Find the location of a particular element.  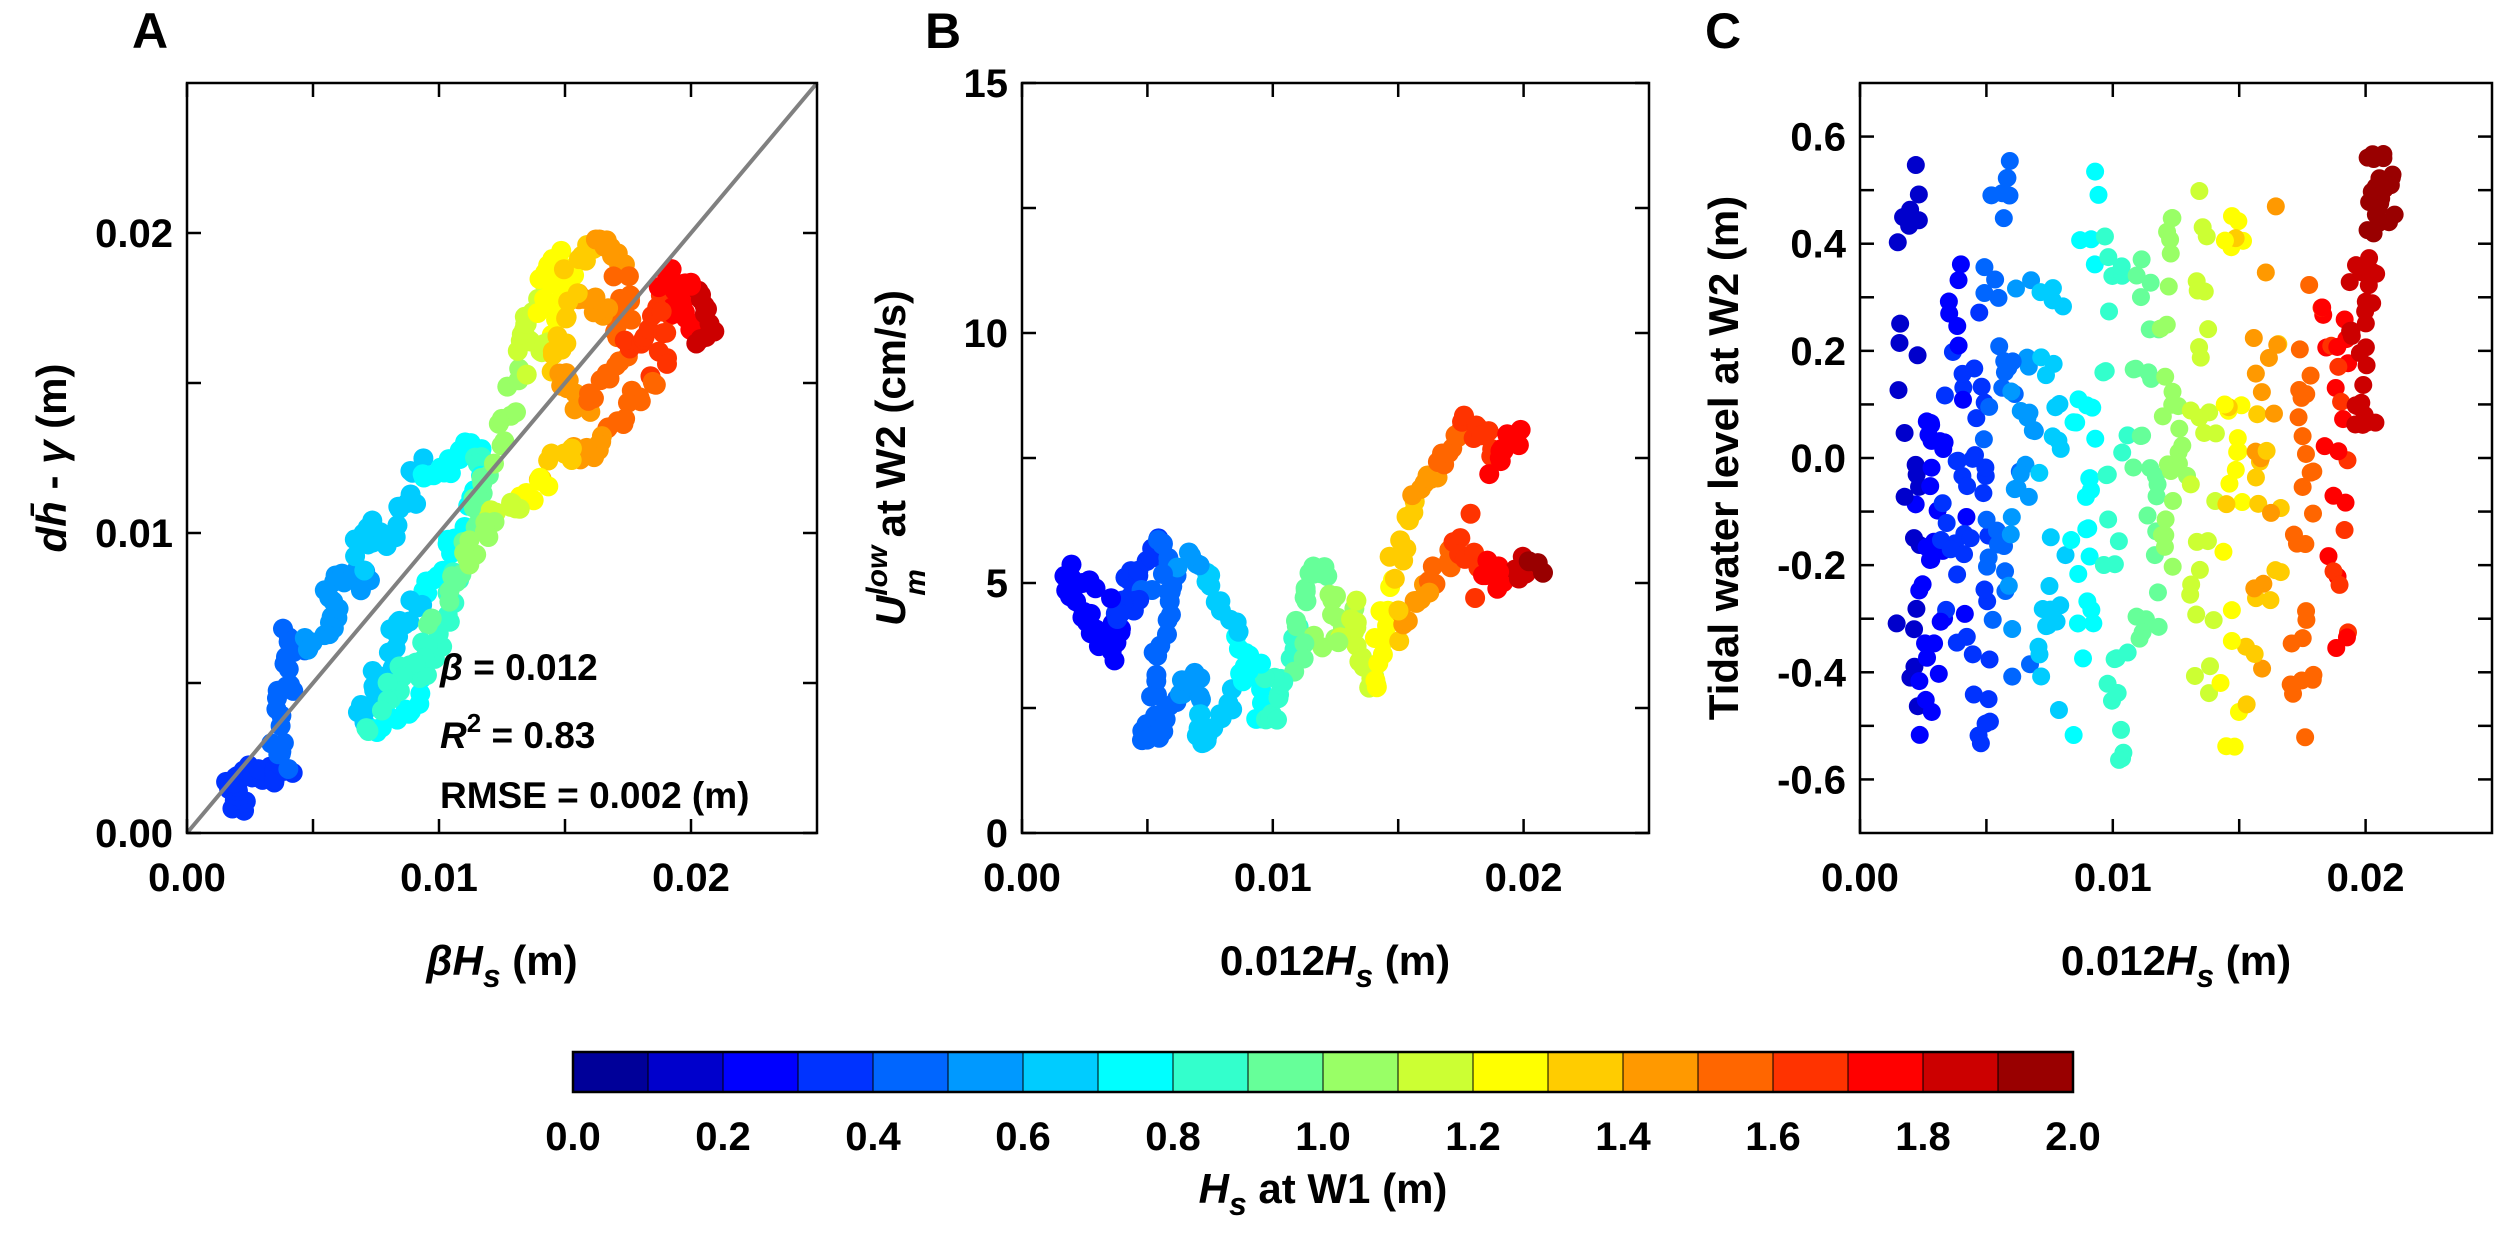

panel-label-a: A is located at coordinates (150, 31).